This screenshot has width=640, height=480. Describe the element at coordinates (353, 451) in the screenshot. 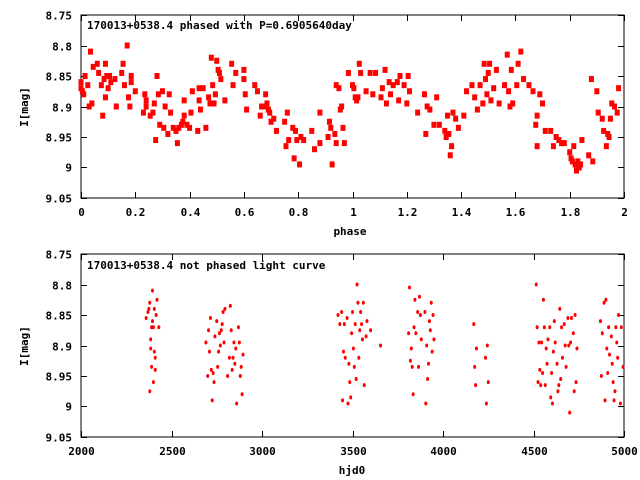

I see `x-tick-label: 3500` at that location.